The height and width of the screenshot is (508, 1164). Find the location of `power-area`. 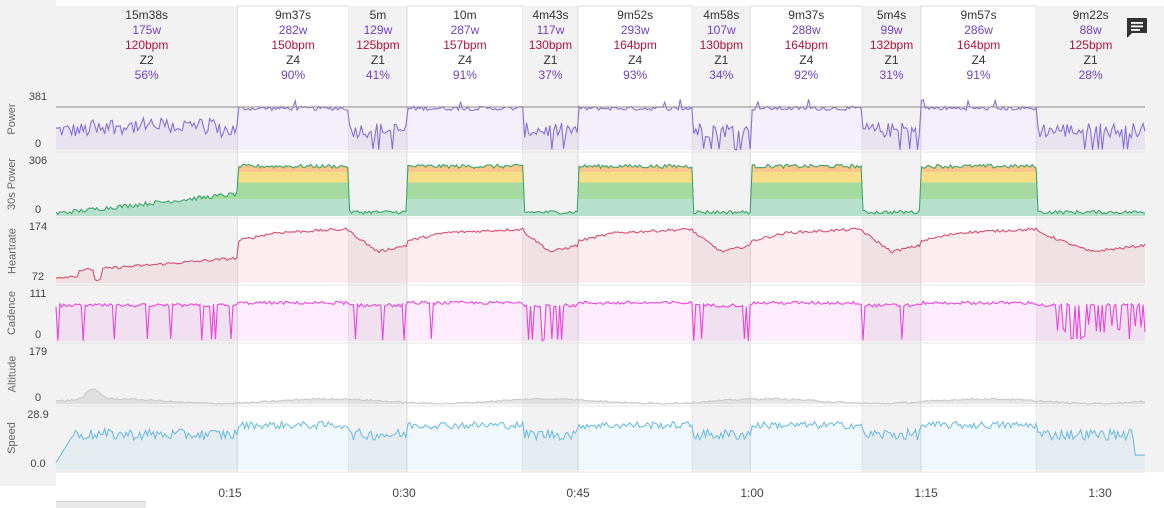

power-area is located at coordinates (600, 124).